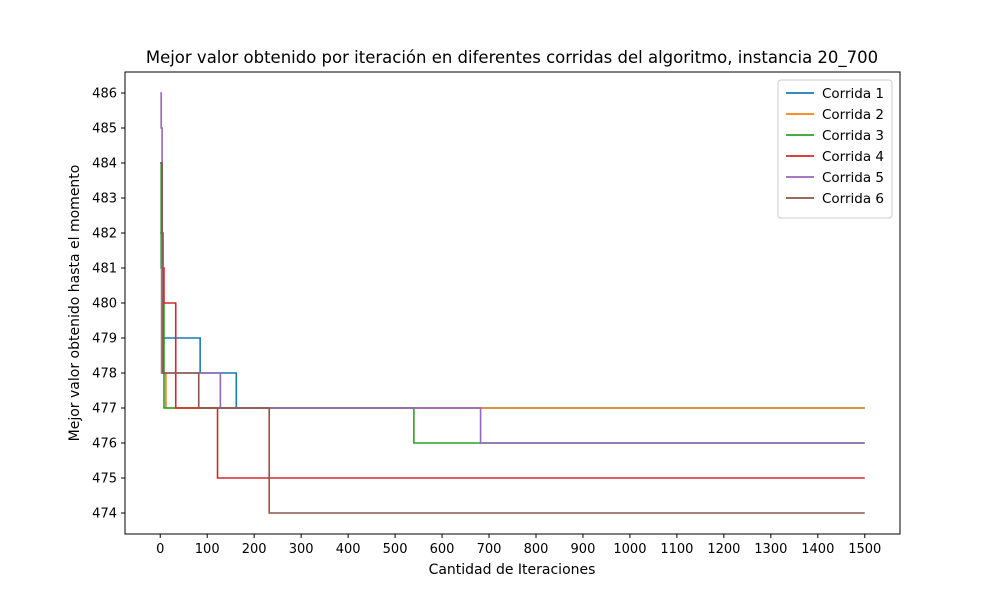 Image resolution: width=1000 pixels, height=600 pixels. I want to click on y-tick-label: 485, so click(104, 129).